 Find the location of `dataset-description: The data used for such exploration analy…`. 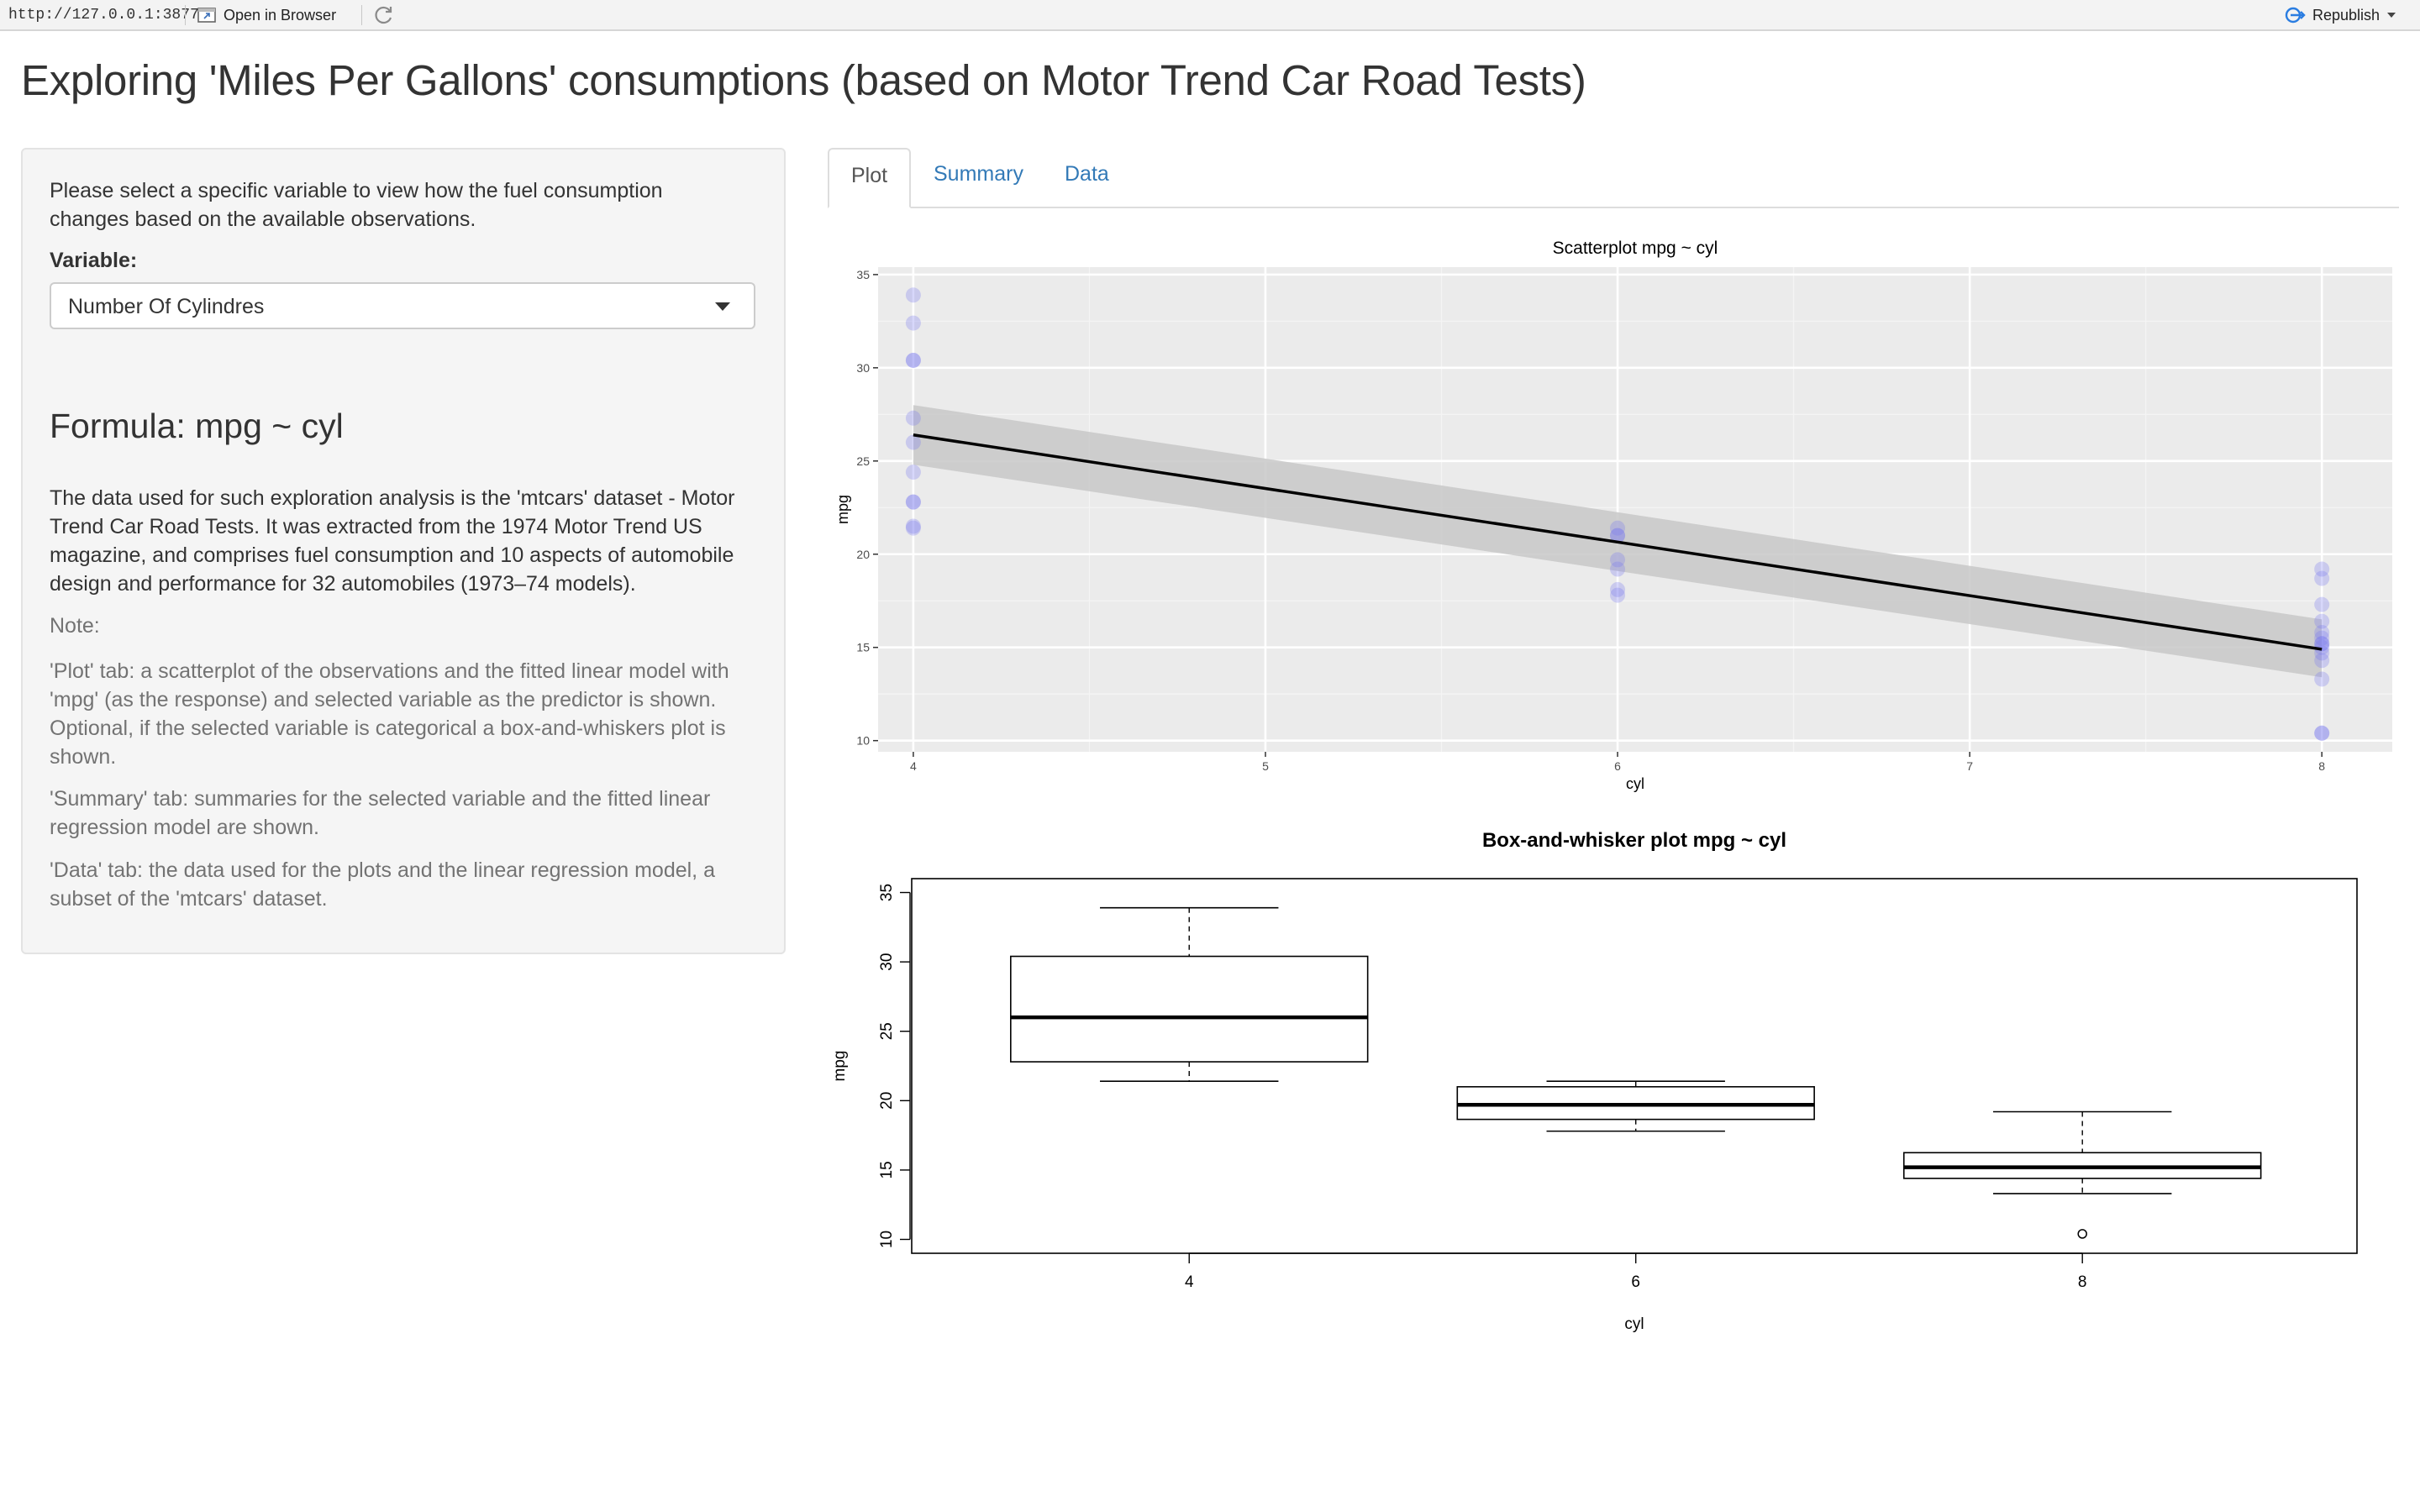

dataset-description: The data used for such exploration analy… is located at coordinates (392, 541).